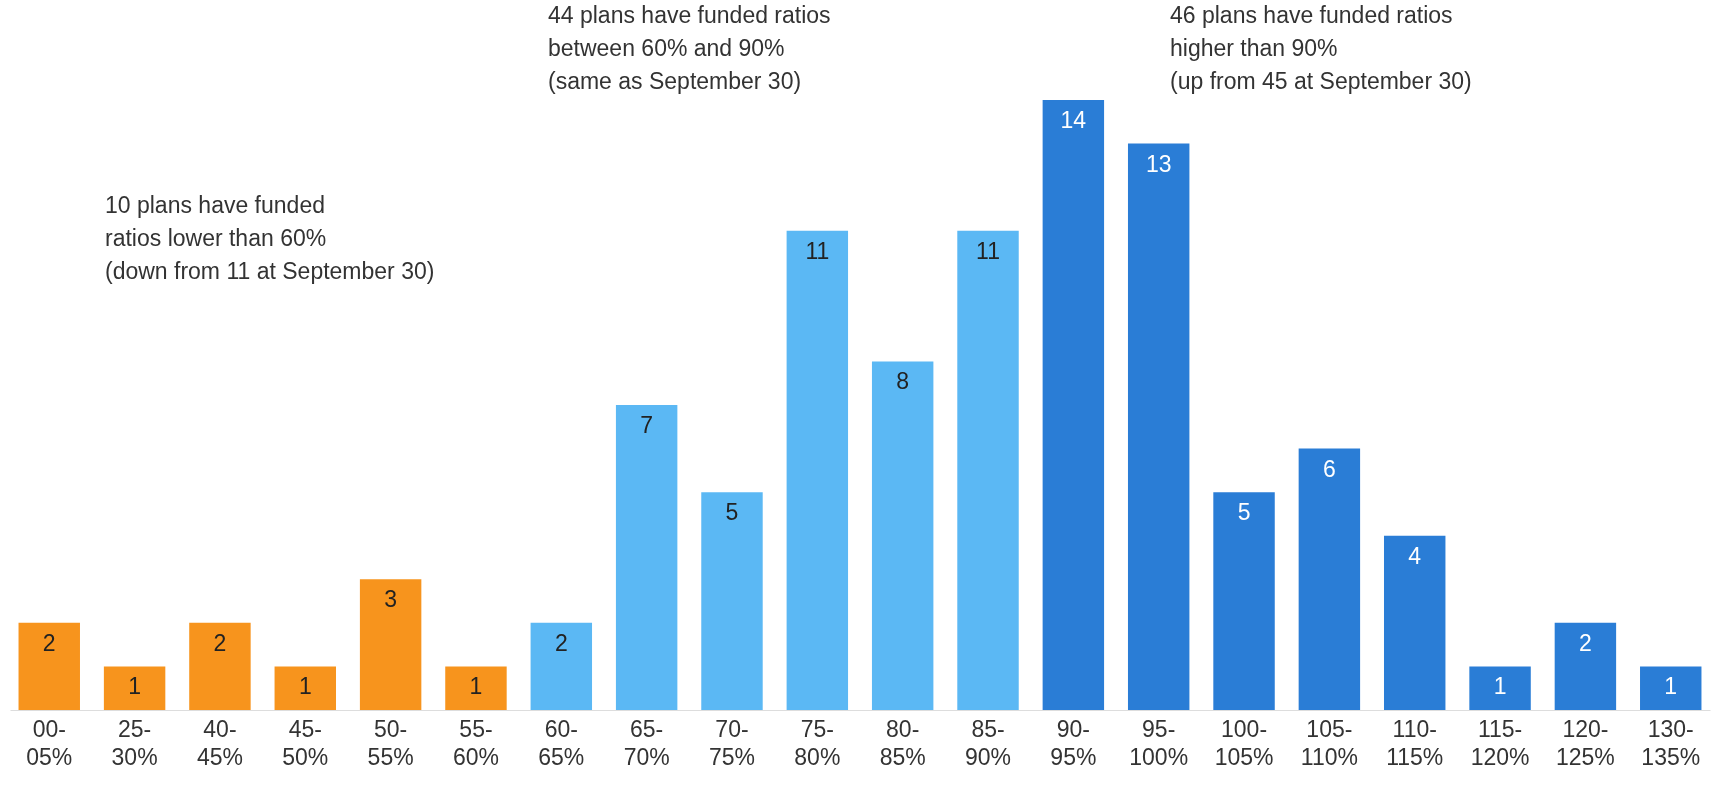 This screenshot has height=799, width=1721. What do you see at coordinates (390, 742) in the screenshot?
I see `x-tick-label: 50-55%` at bounding box center [390, 742].